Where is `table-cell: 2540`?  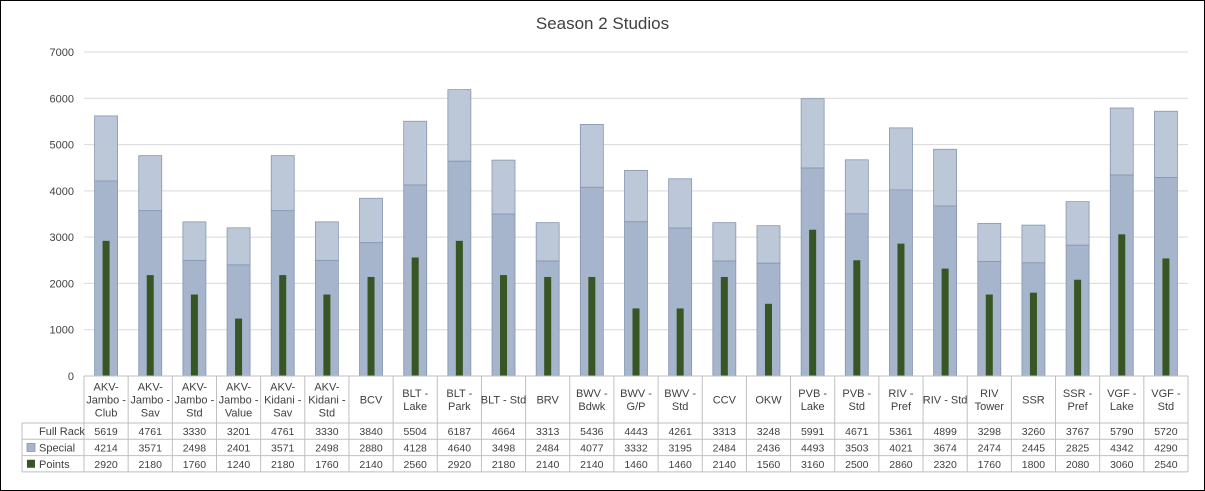 table-cell: 2540 is located at coordinates (1166, 465).